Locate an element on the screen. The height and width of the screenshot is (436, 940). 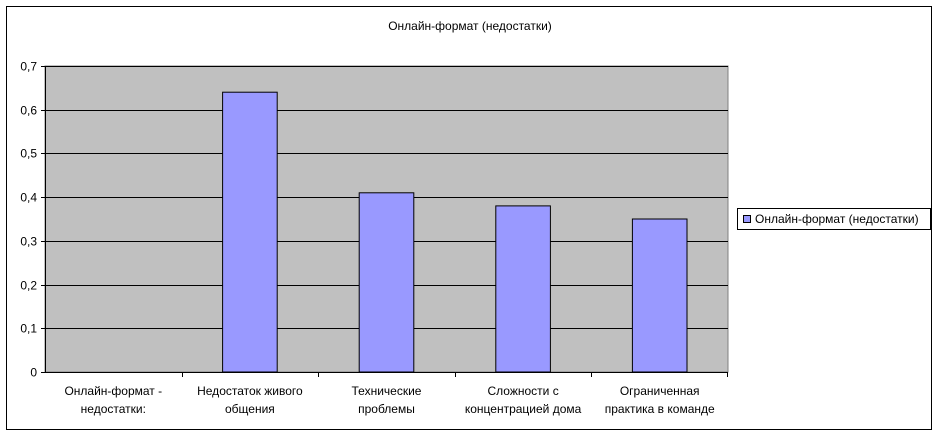
y-tick-label: 0,5 is located at coordinates (28, 154).